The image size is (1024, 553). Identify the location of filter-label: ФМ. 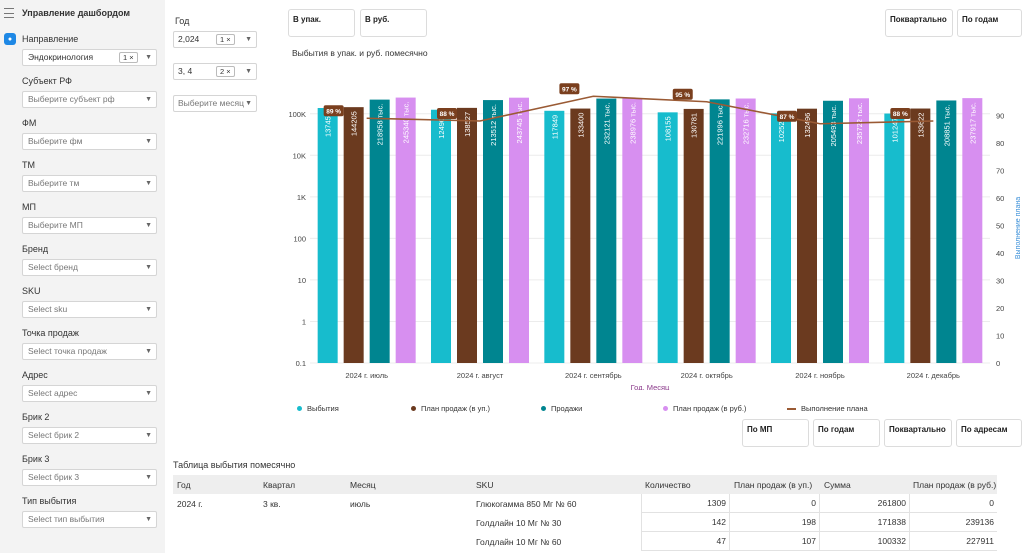
(29, 123).